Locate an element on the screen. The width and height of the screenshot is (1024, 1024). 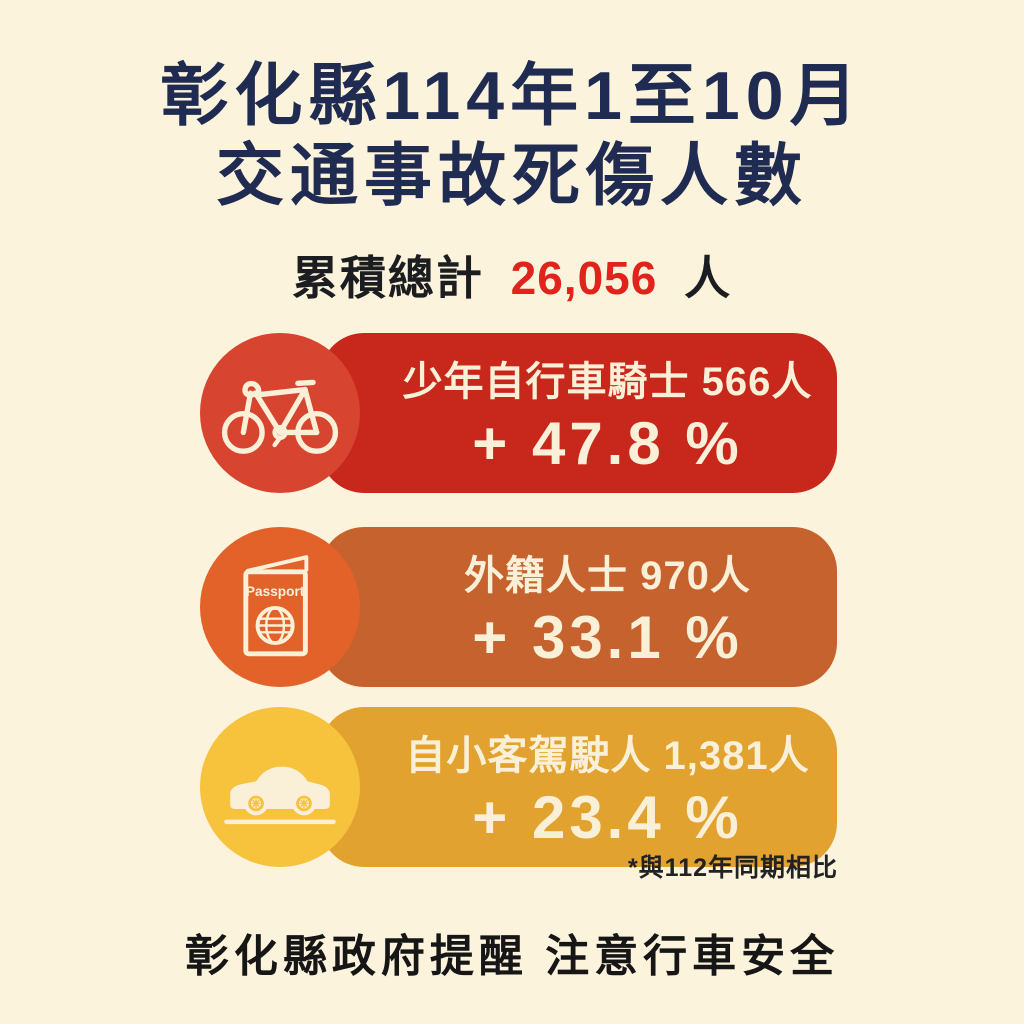
stat-card-foreign-nationals: 外籍人士 970人 + 33.1 % Passport is located at coordinates (520, 607).